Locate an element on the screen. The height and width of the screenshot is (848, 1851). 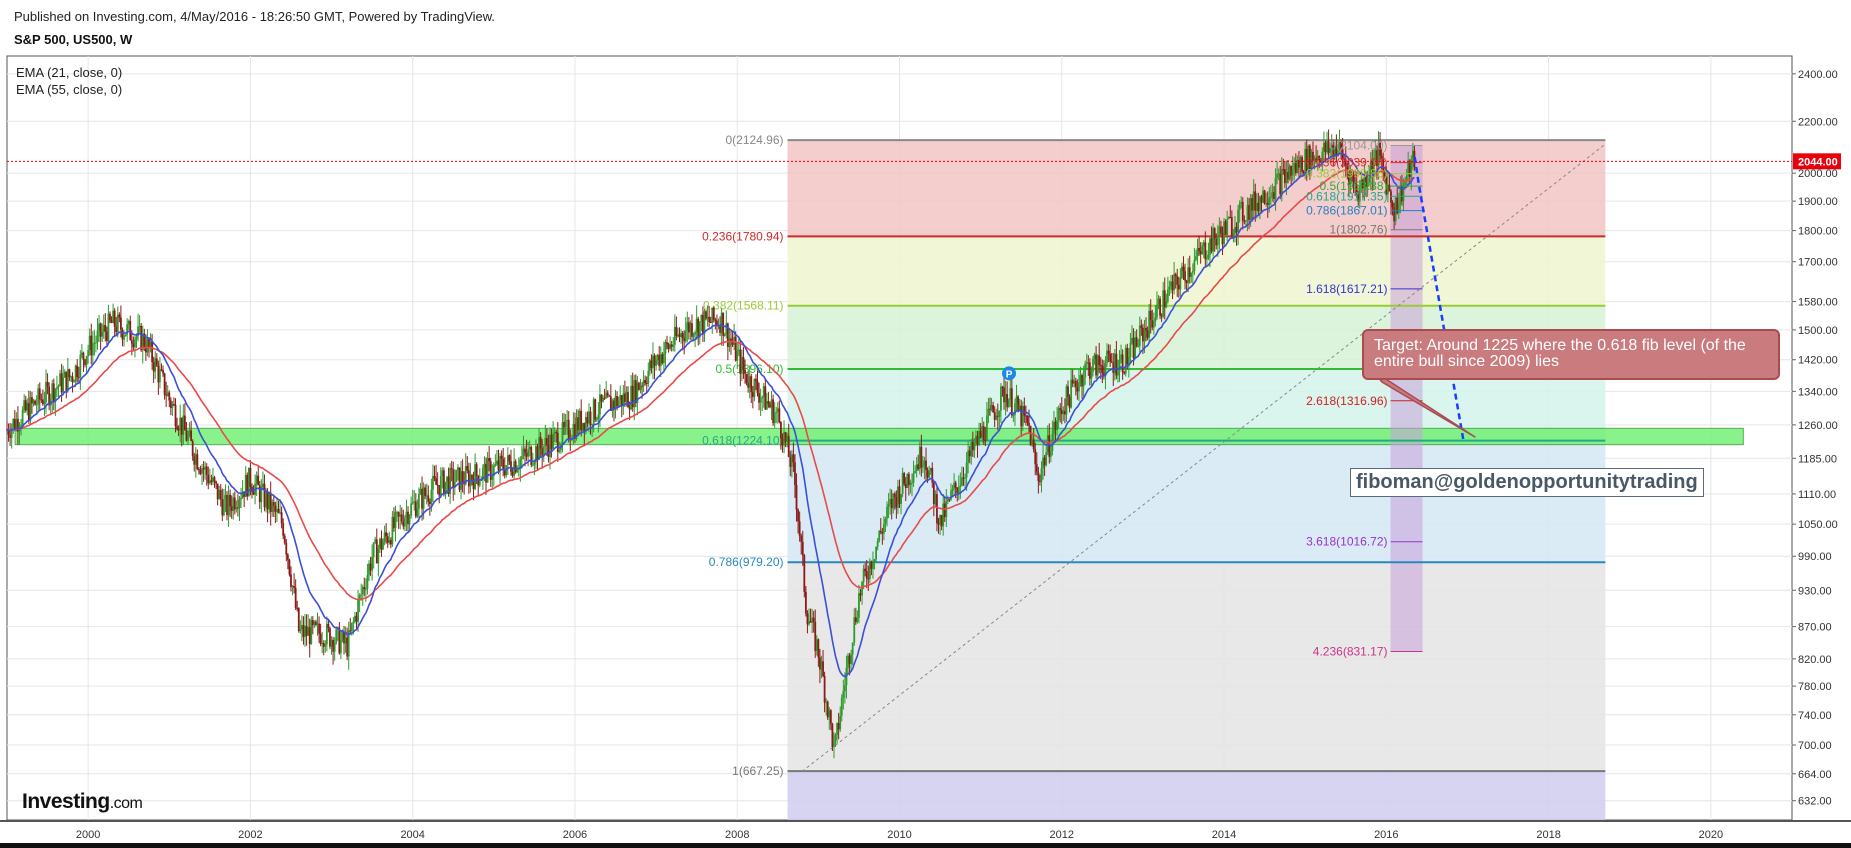
y-tick-label: 930.00 is located at coordinates (1815, 591).